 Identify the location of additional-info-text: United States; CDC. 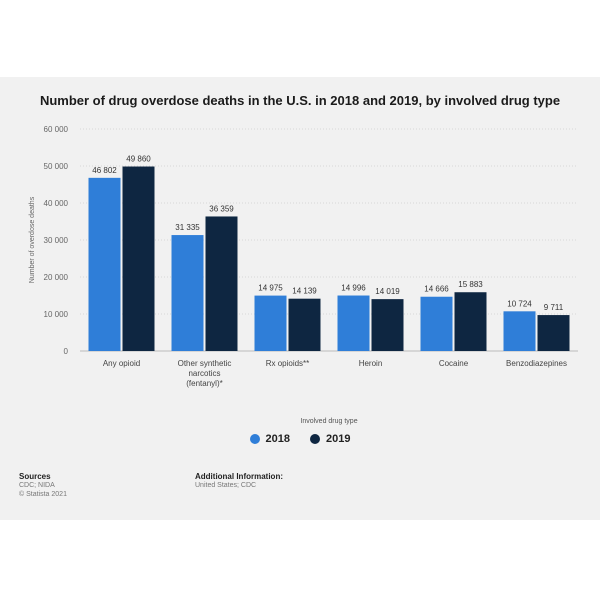
(226, 485).